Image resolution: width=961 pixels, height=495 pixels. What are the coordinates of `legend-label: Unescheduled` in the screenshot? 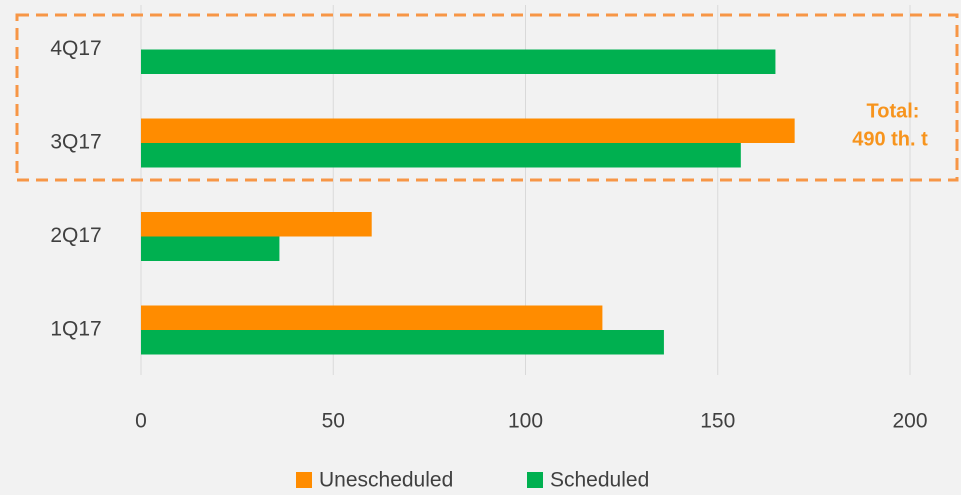 It's located at (386, 480).